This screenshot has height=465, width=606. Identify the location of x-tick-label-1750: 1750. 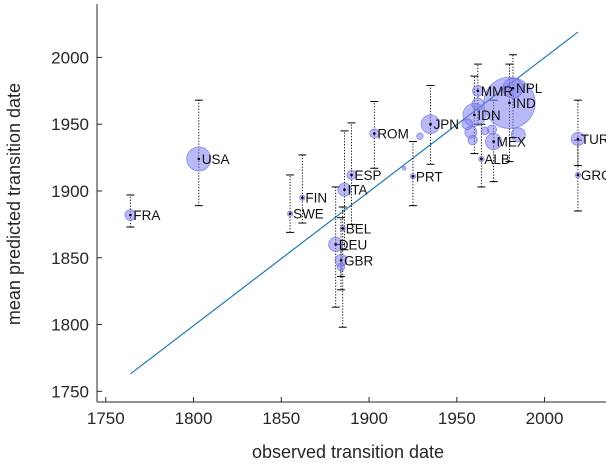
(106, 418).